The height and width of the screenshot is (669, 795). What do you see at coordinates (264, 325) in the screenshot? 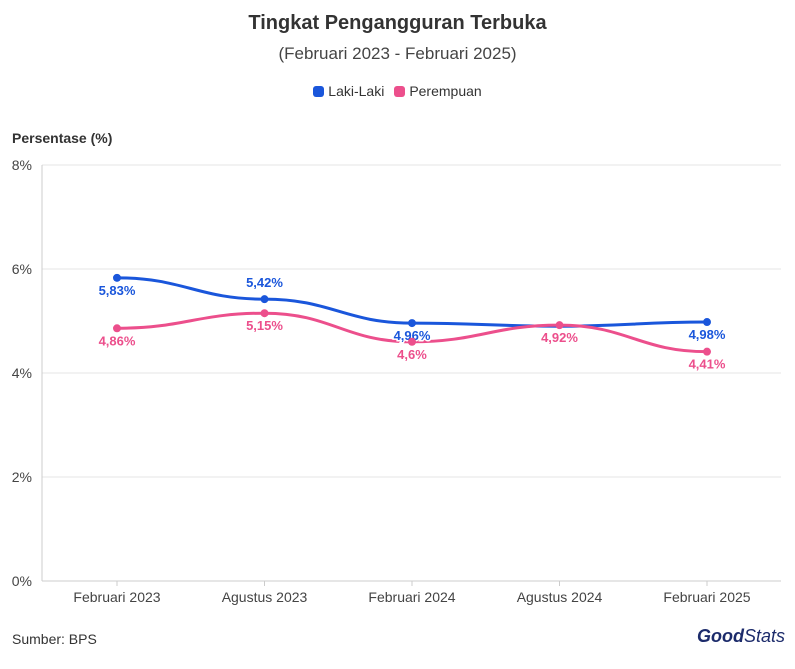
I see `data-label-perempuan: 5,15%` at bounding box center [264, 325].